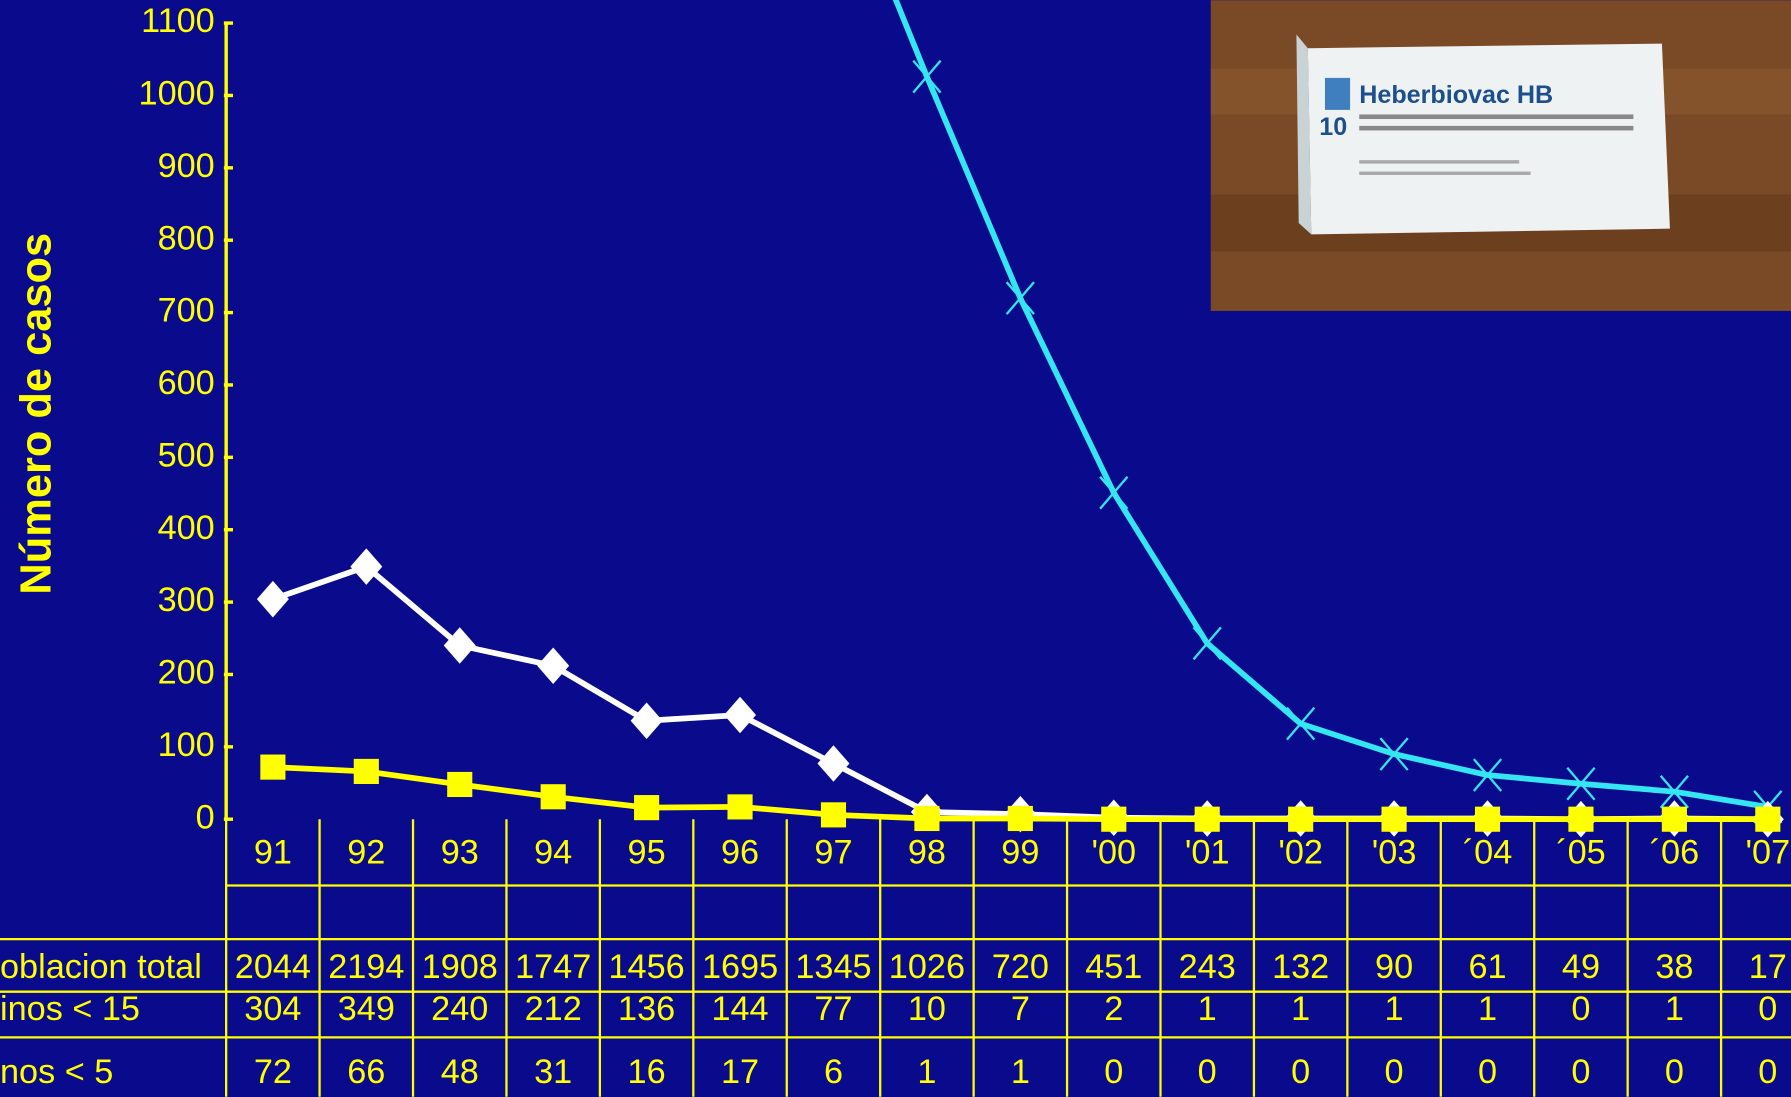 This screenshot has height=1097, width=1791. I want to click on x-tick-label: ´04, so click(1488, 853).